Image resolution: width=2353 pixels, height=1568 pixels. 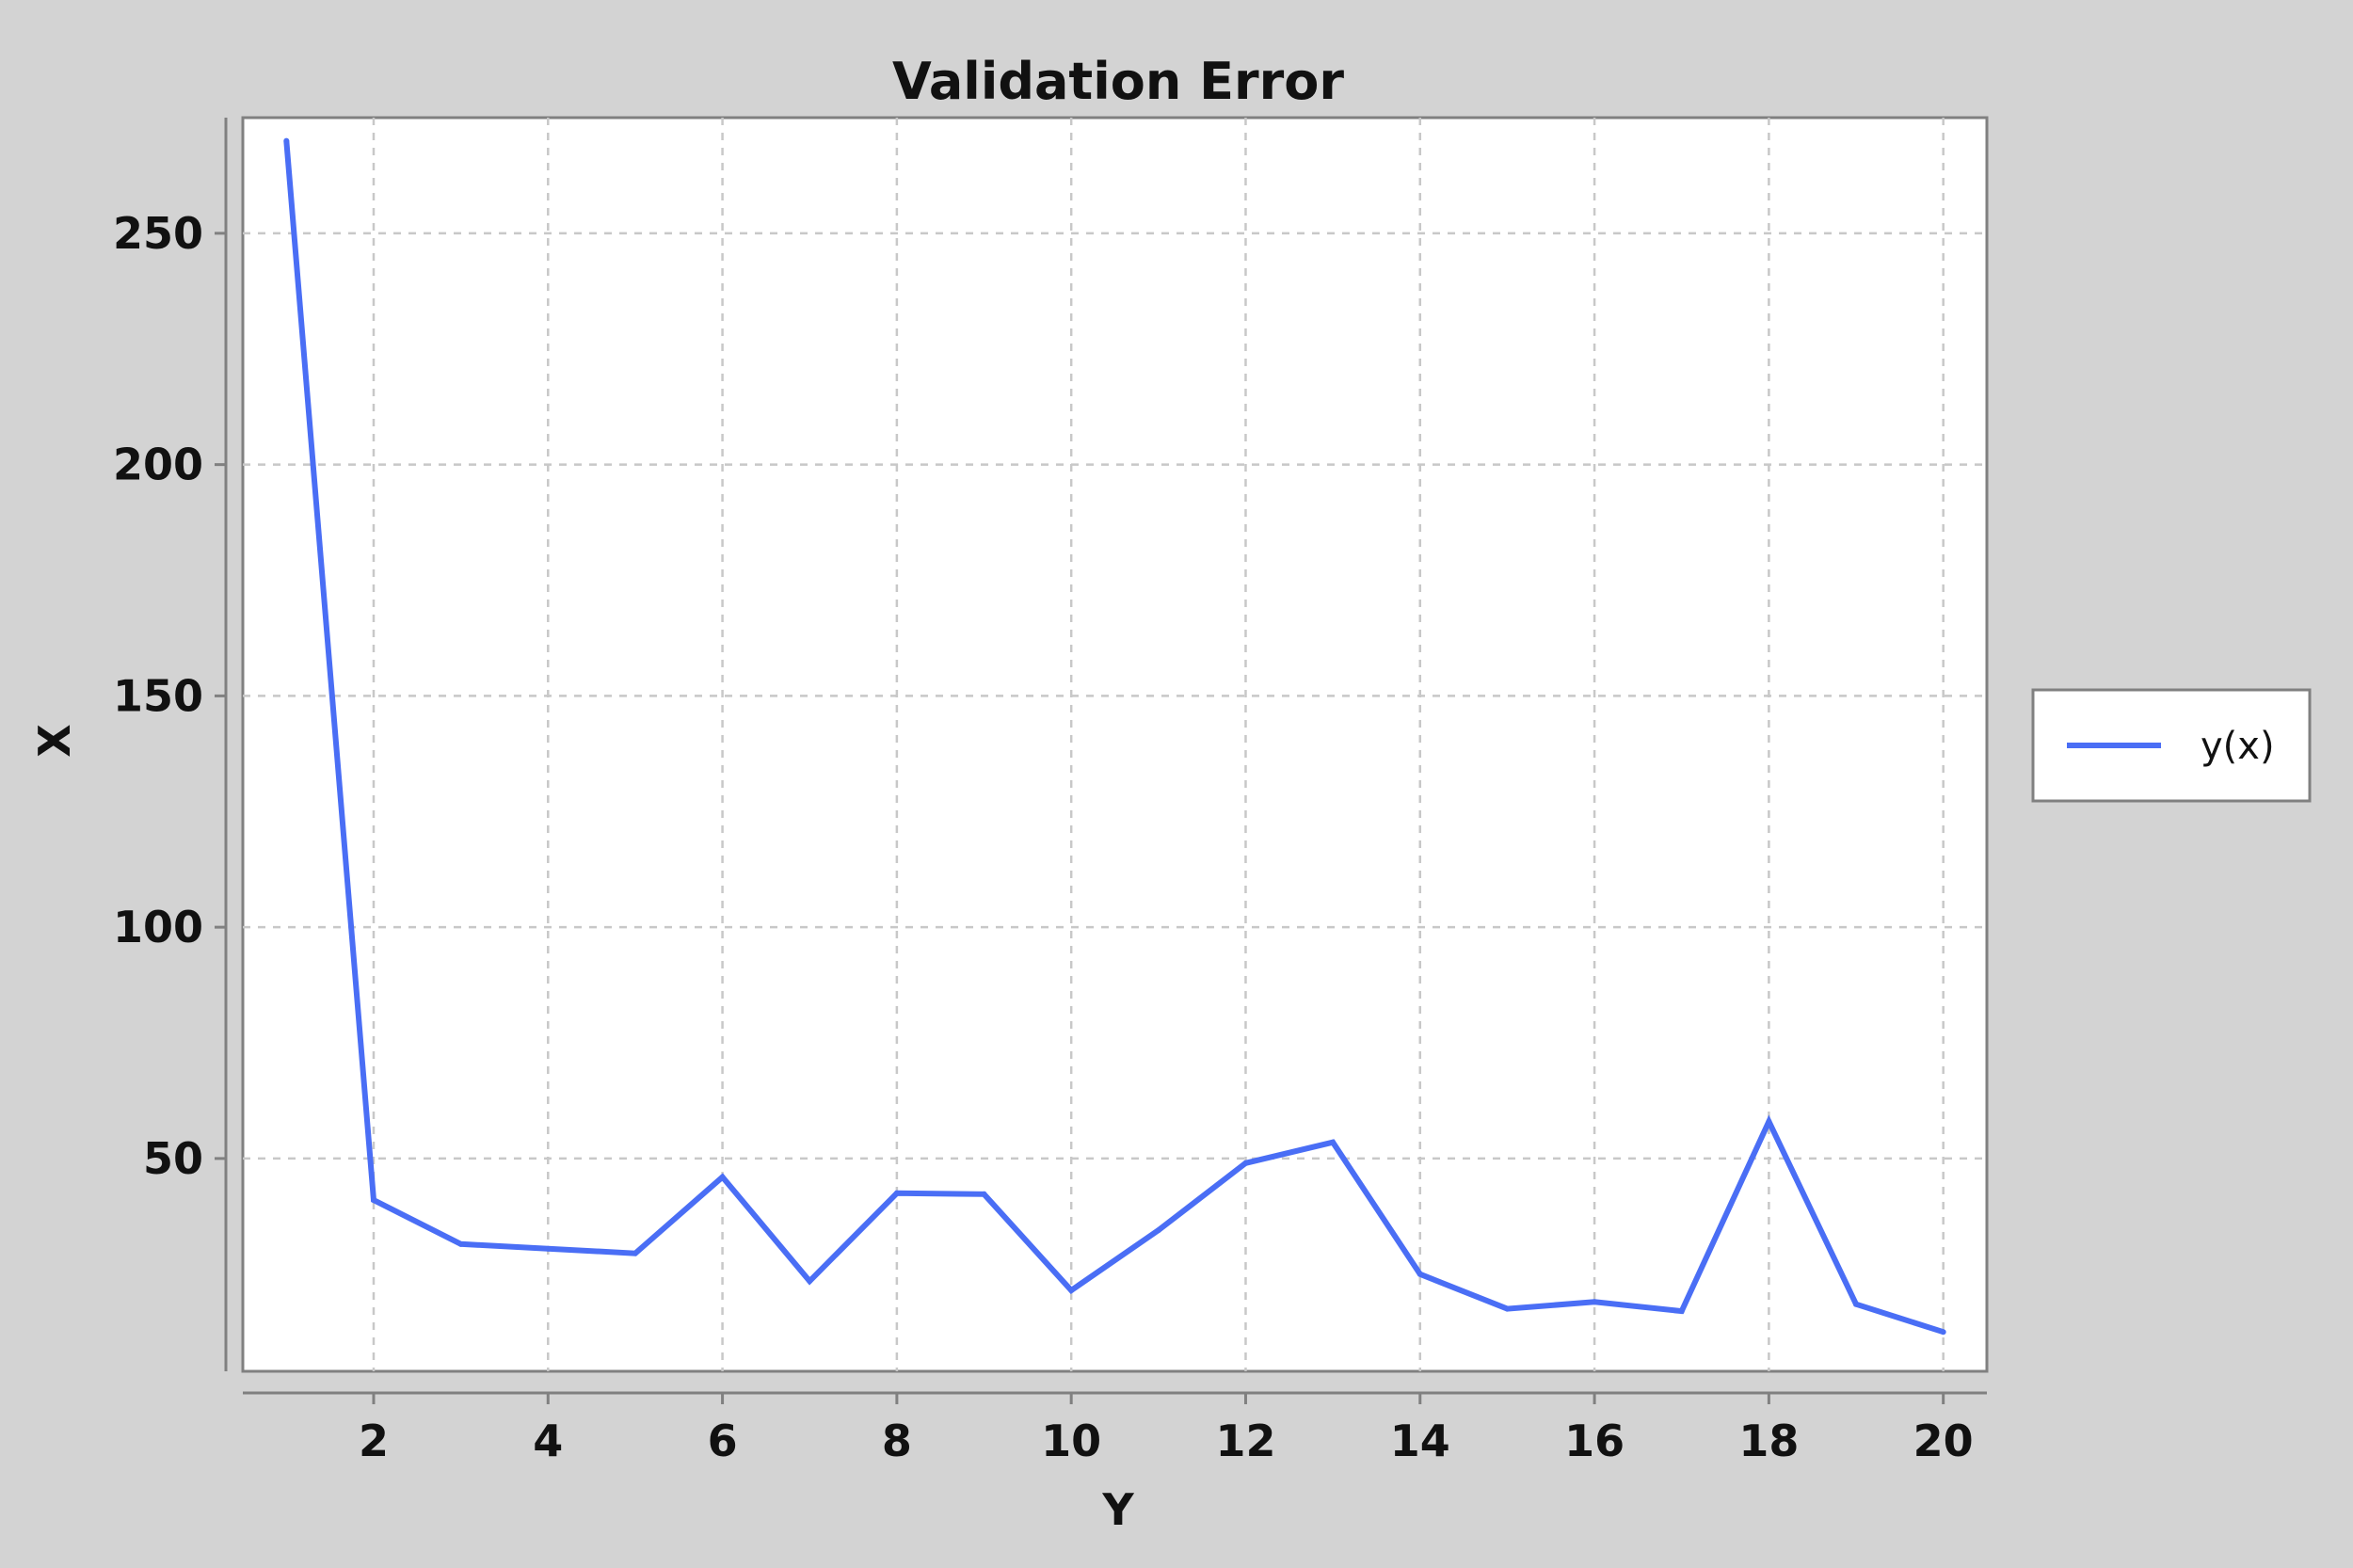 I want to click on x-tick-label: 16, so click(x=1595, y=1441).